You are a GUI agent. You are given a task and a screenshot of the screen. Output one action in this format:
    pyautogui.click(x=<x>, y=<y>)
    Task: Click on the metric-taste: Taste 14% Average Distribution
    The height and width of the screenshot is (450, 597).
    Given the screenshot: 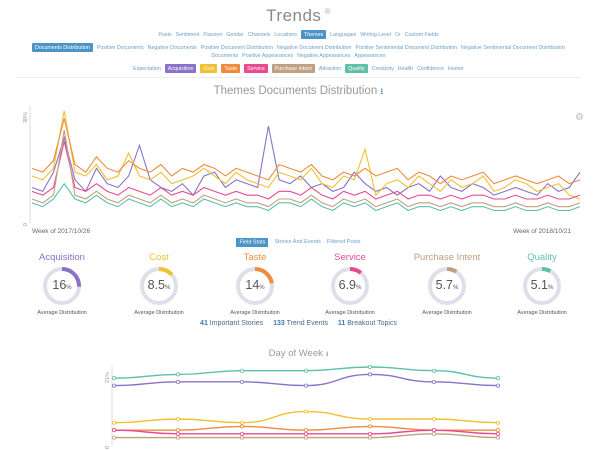 What is the action you would take?
    pyautogui.click(x=255, y=284)
    